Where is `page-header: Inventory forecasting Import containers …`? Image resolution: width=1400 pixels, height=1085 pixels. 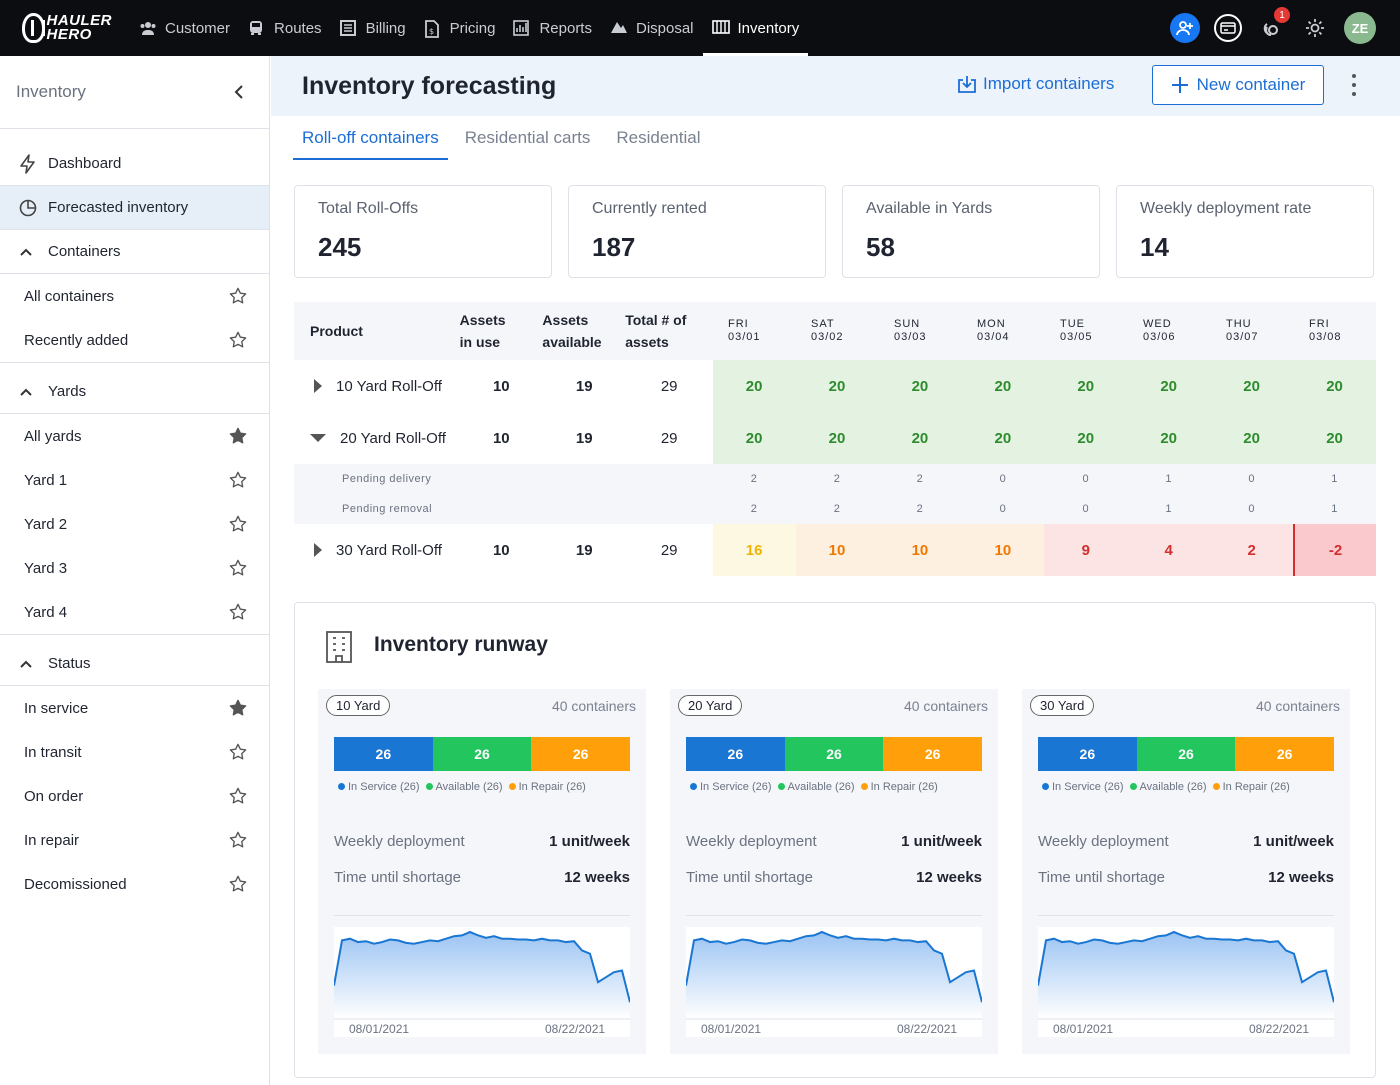
page-header: Inventory forecasting Import containers … is located at coordinates (835, 86).